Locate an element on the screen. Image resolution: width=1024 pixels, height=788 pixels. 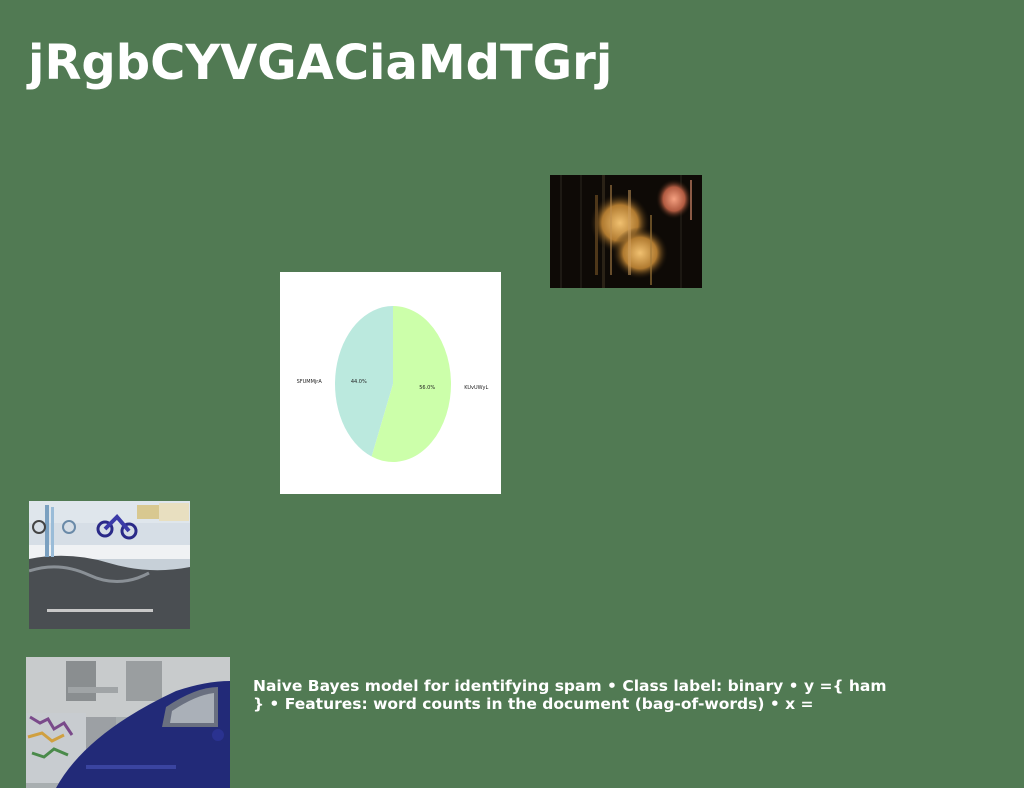
pie-chart: 44.0% SFUMMjrA 56.0% KUvUWyL is located at coordinates (390, 383).